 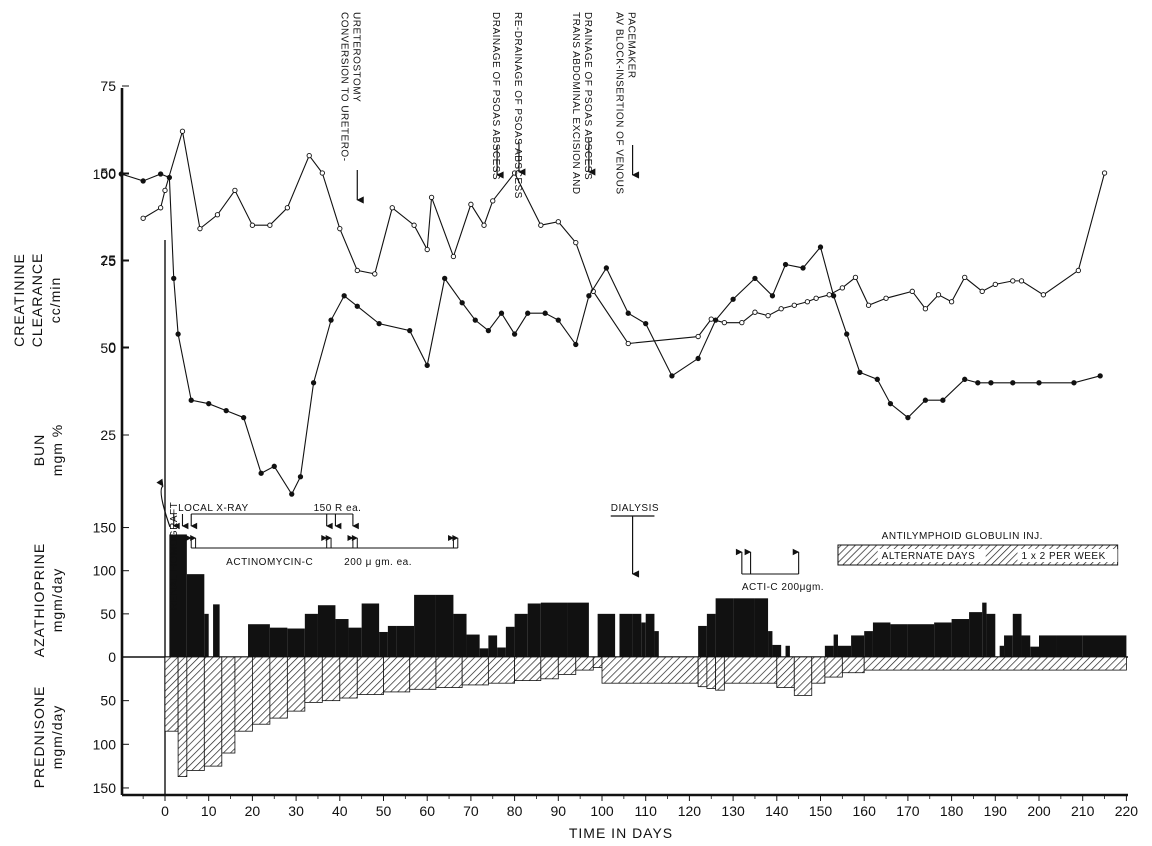 I want to click on x-tick-label: 190, so click(x=996, y=811).